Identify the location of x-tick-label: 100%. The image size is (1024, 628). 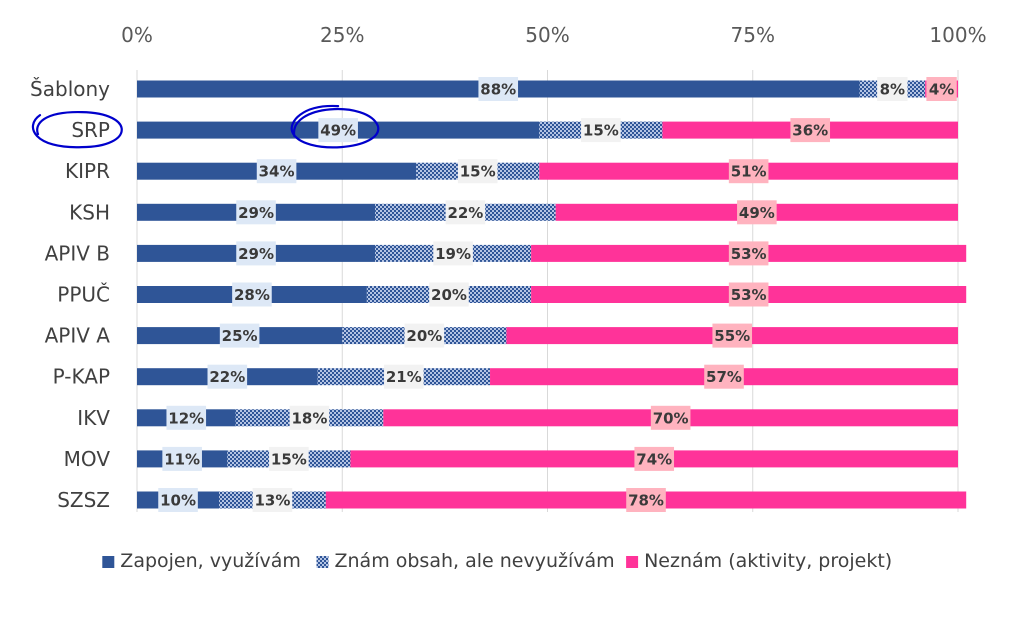
(957, 35).